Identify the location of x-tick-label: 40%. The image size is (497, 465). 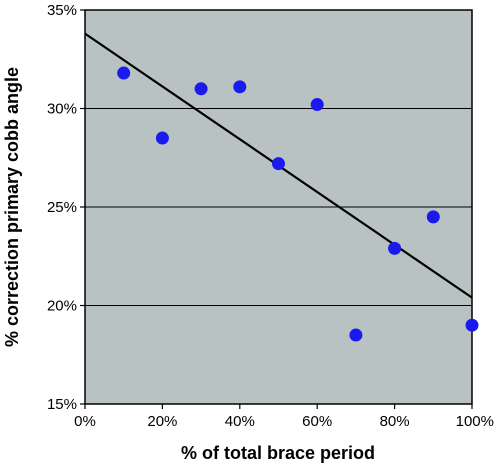
(240, 421).